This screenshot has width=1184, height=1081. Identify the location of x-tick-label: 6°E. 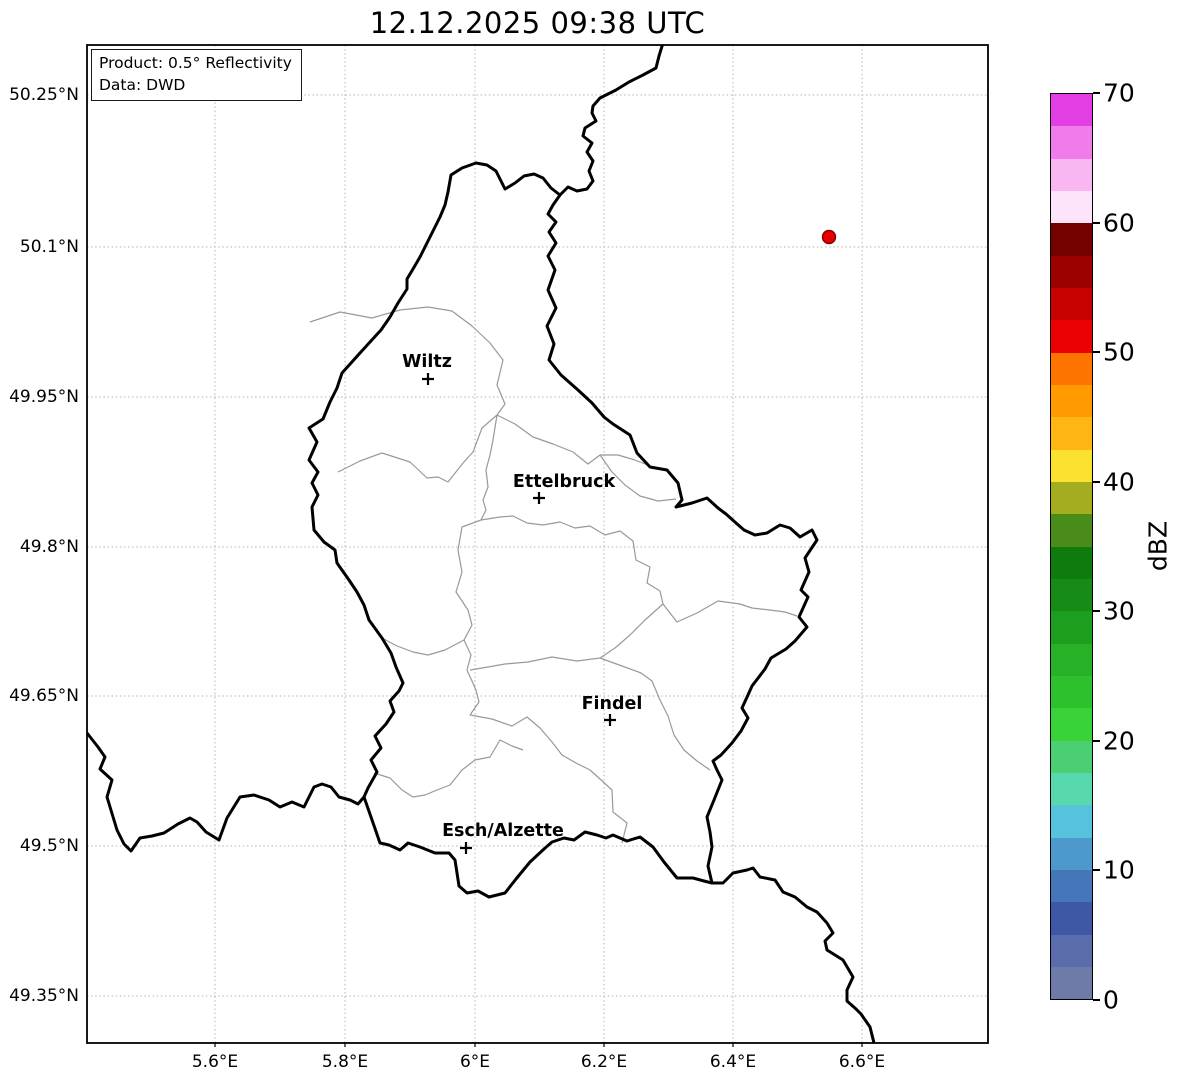
(475, 1062).